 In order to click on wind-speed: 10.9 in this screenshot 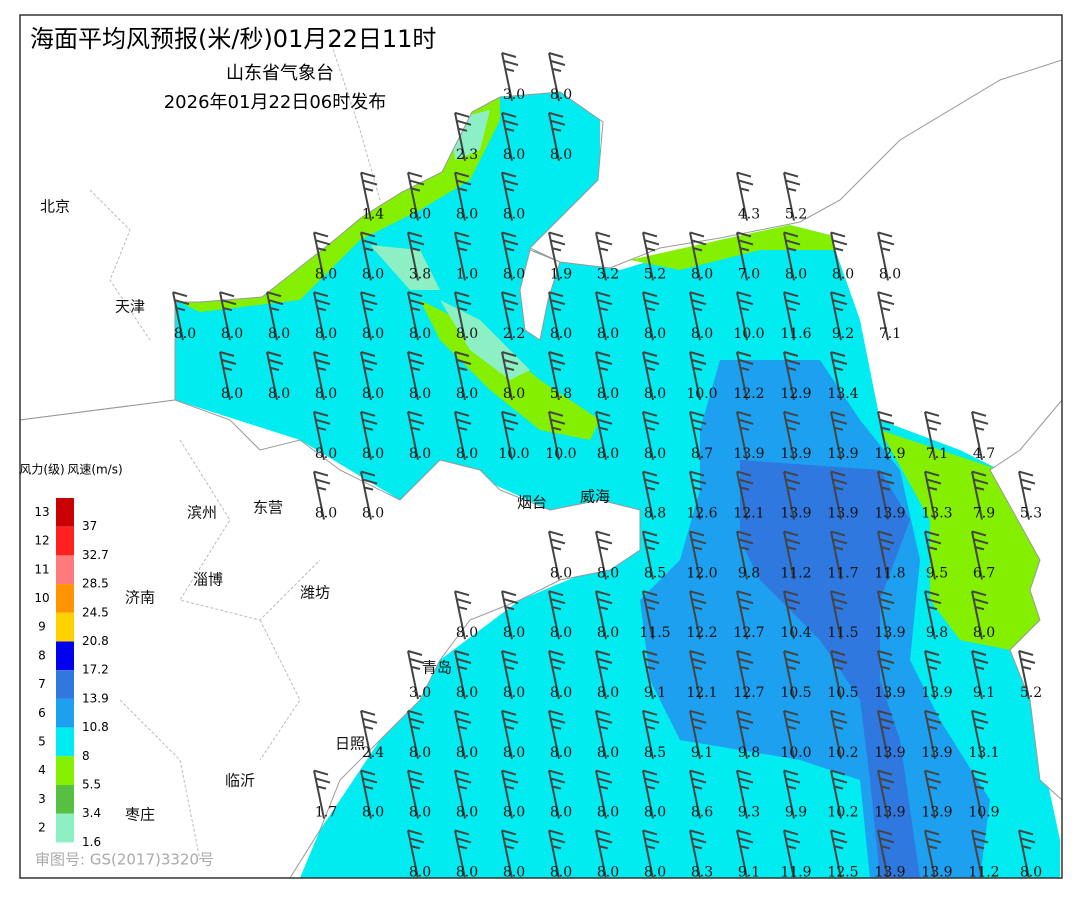, I will do `click(983, 813)`.